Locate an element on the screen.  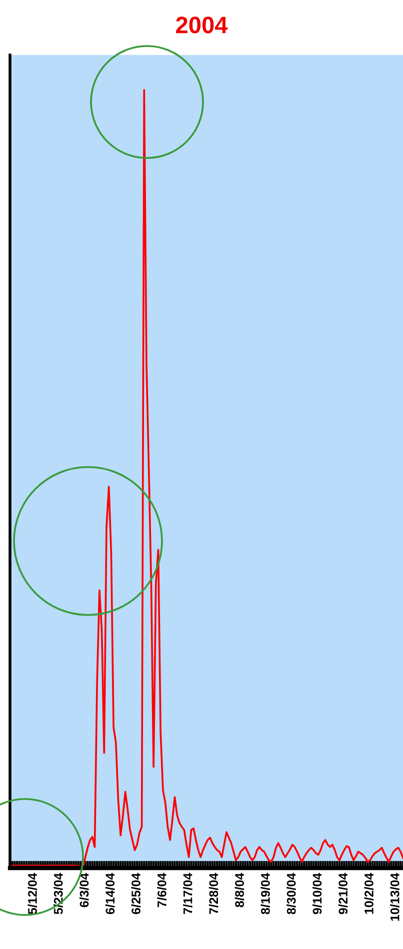
x-tick-label: 7/17/04 is located at coordinates (187, 893).